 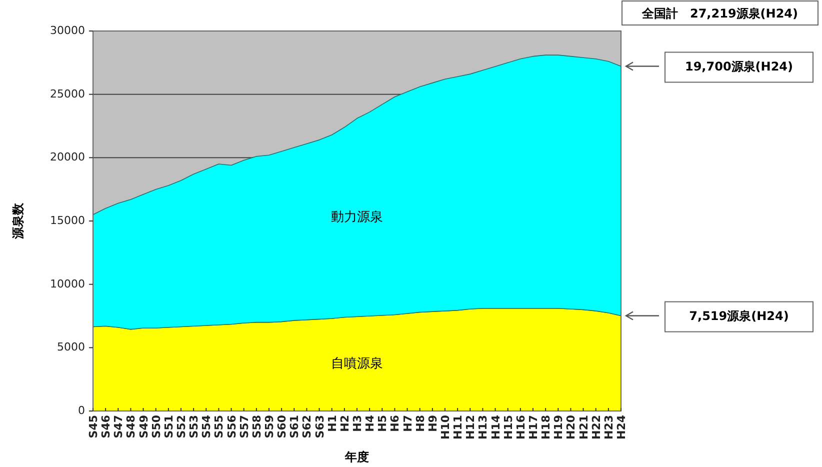 What do you see at coordinates (621, 427) in the screenshot?
I see `x-tick-label: H24` at bounding box center [621, 427].